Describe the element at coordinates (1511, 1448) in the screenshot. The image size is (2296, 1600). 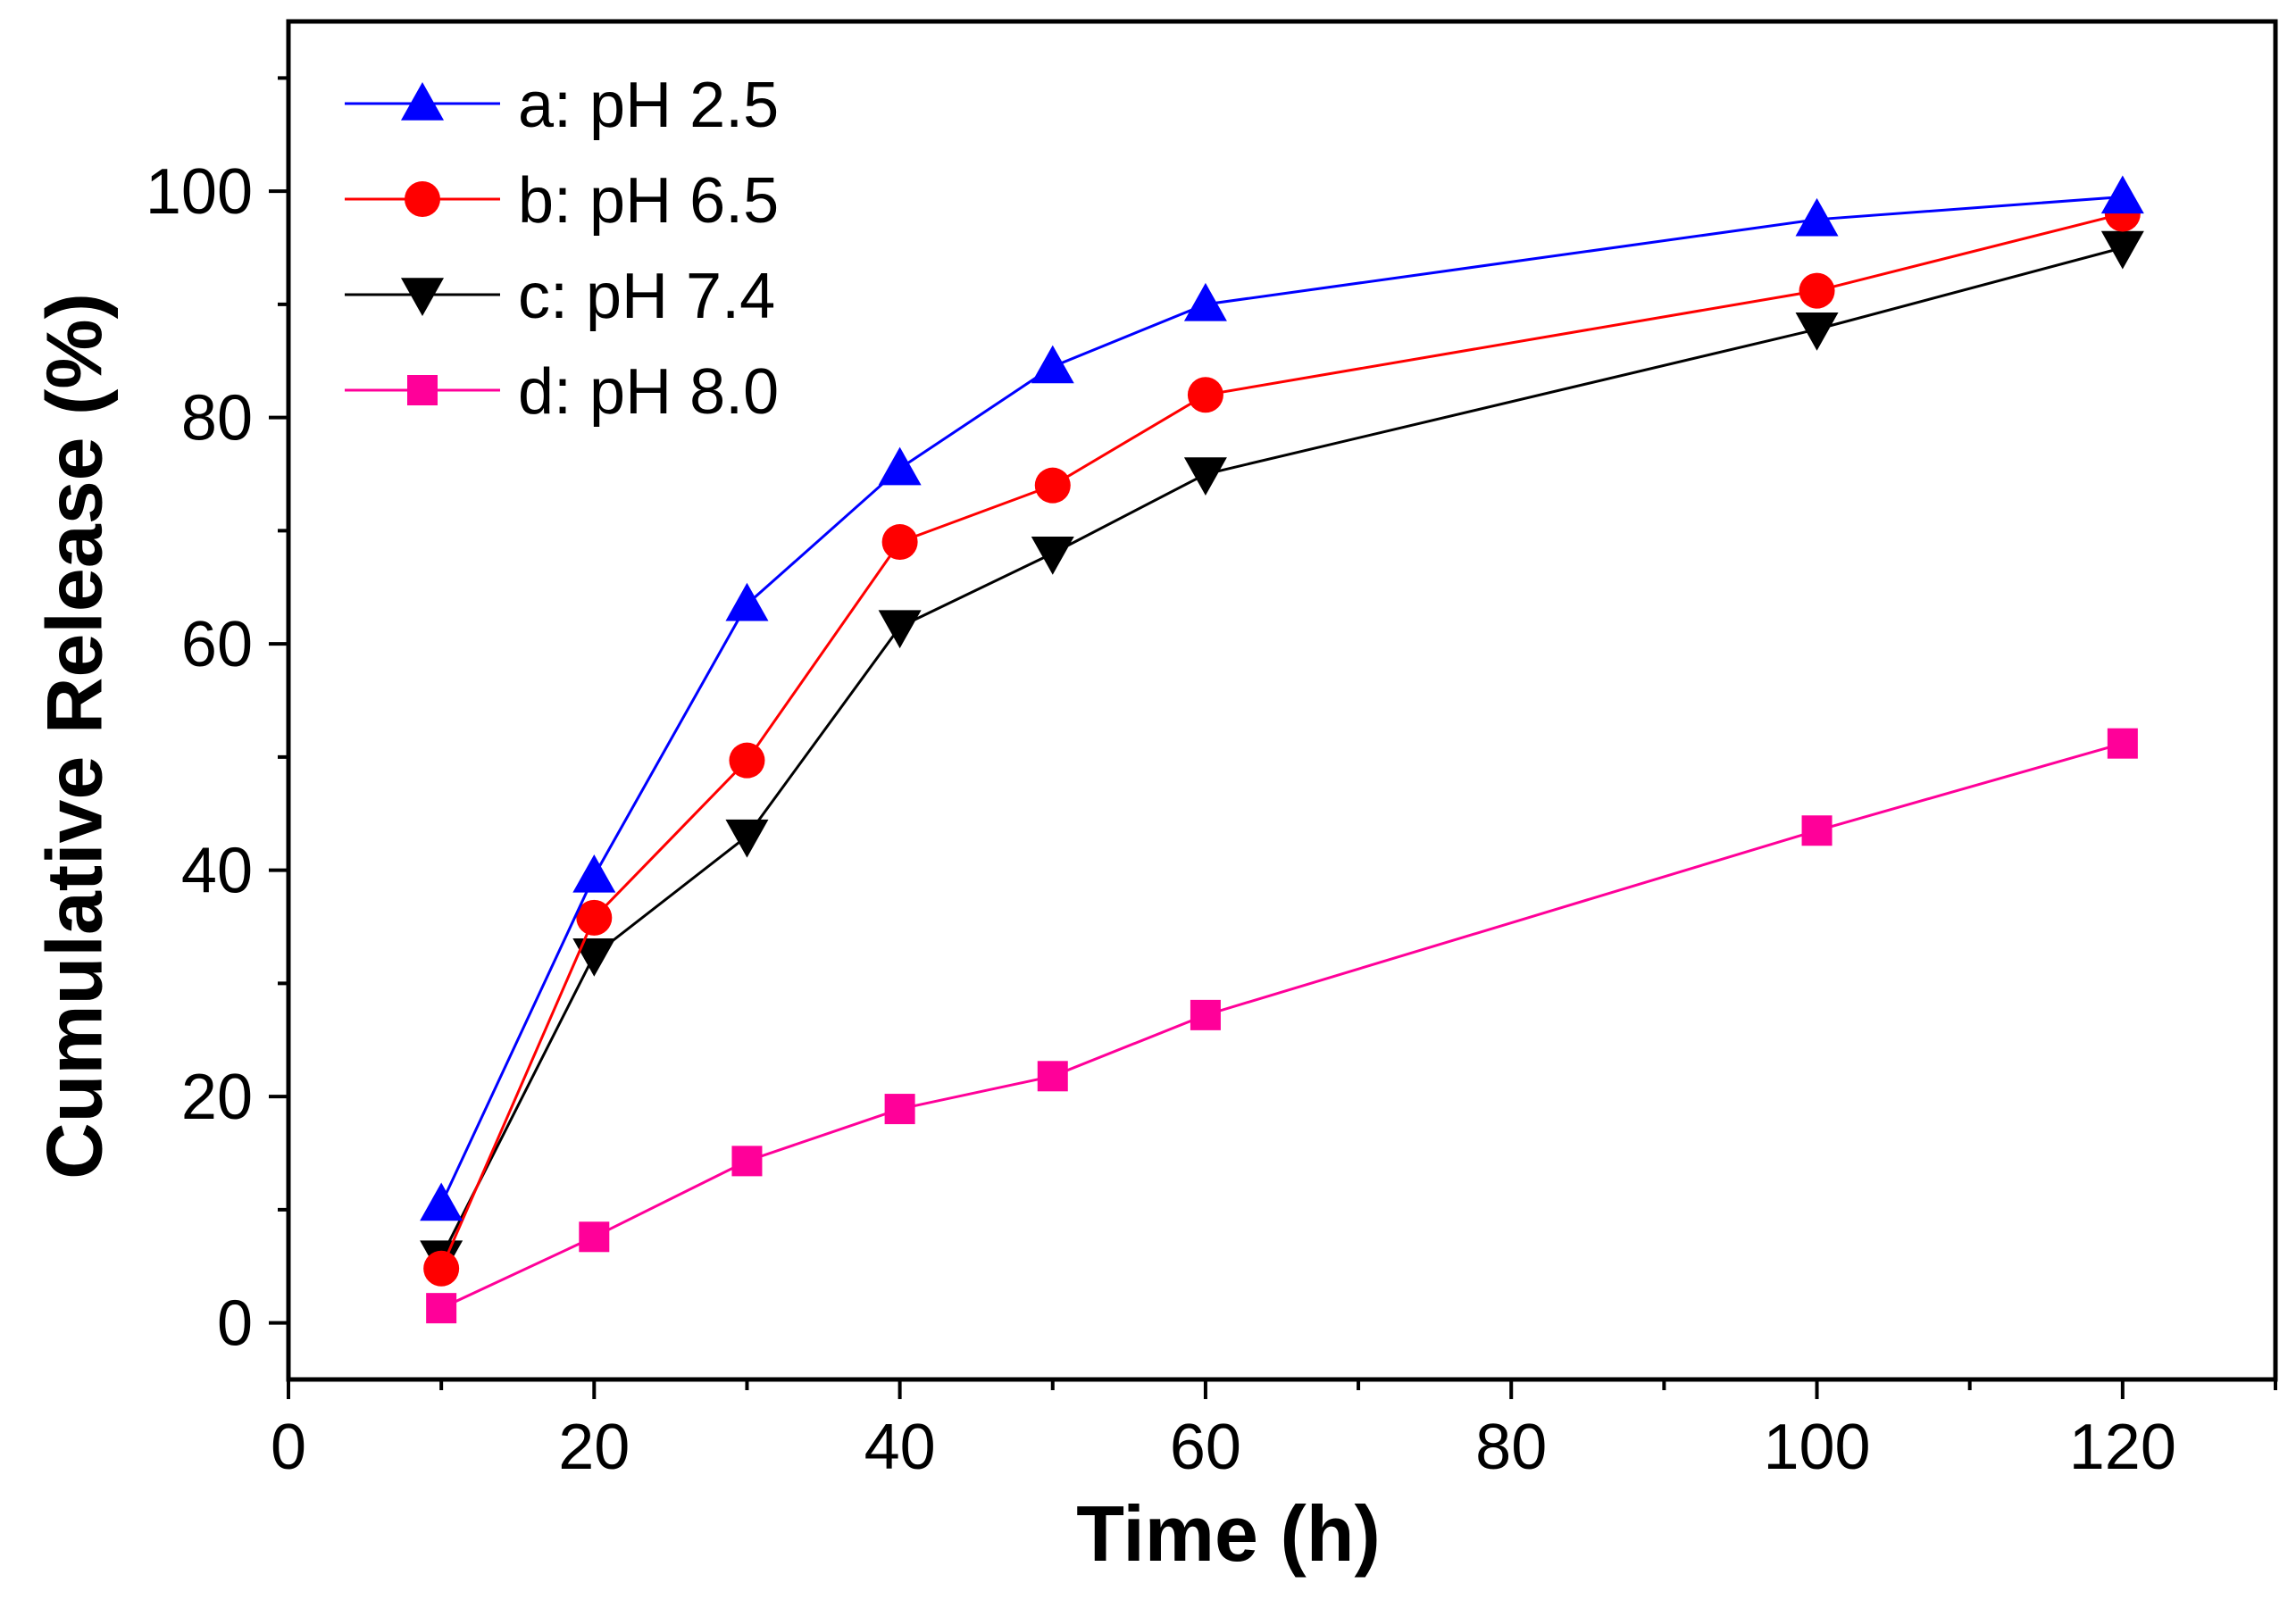
I see `x-tick-label: 80` at that location.